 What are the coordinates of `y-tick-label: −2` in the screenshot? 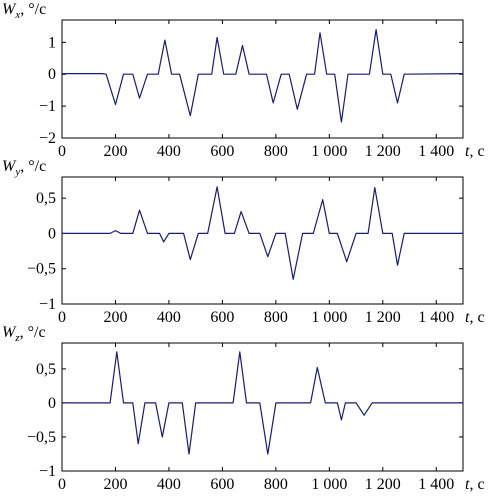 It's located at (47, 138).